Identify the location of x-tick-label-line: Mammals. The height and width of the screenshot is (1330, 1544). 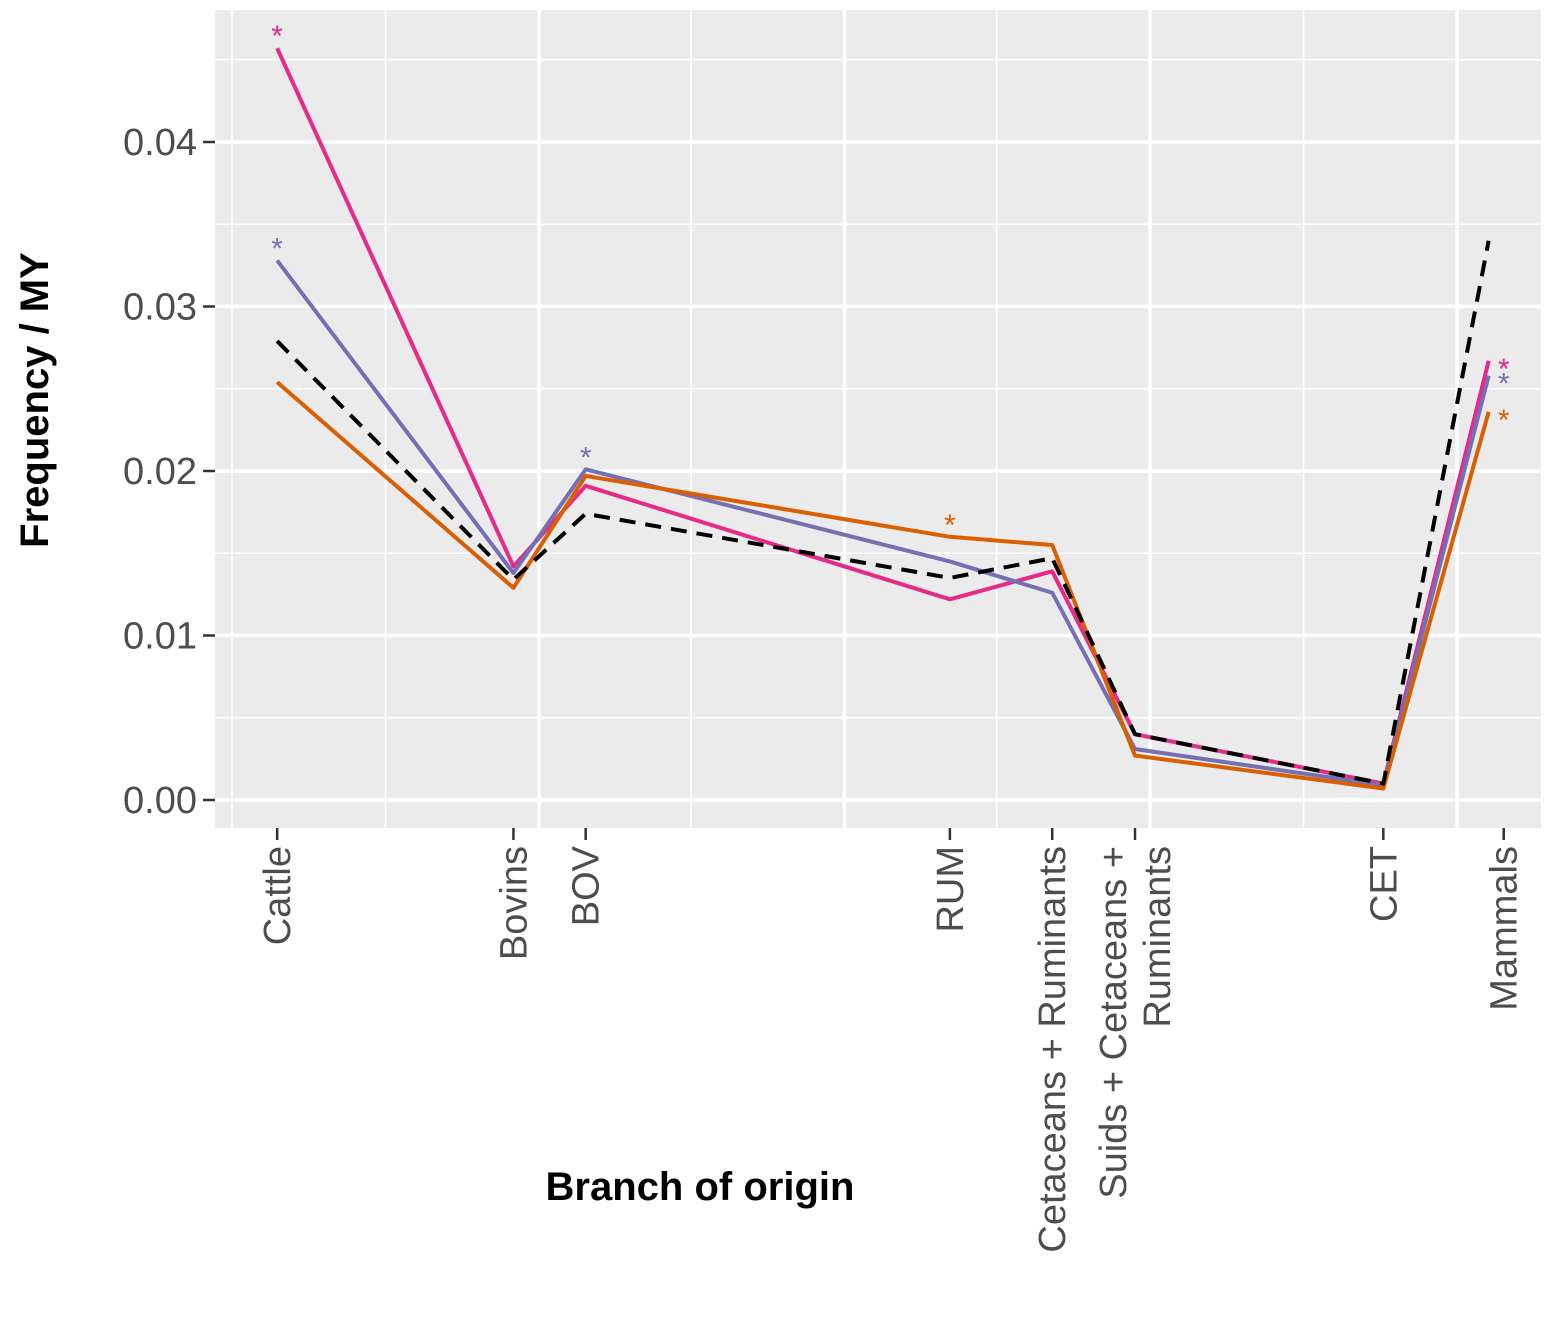
(1505, 928).